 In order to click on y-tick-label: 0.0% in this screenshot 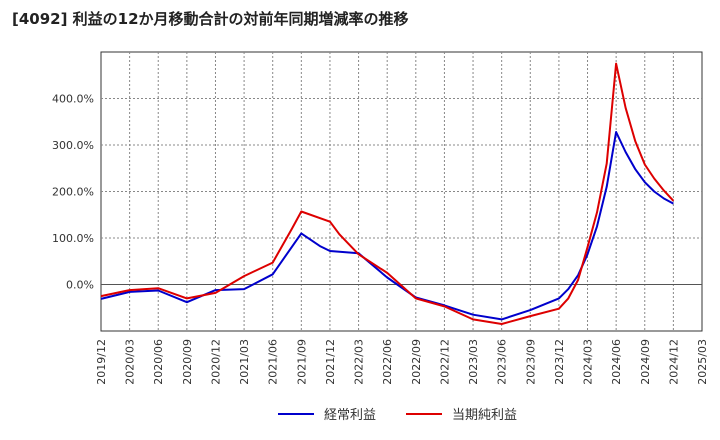, I will do `click(80, 285)`.